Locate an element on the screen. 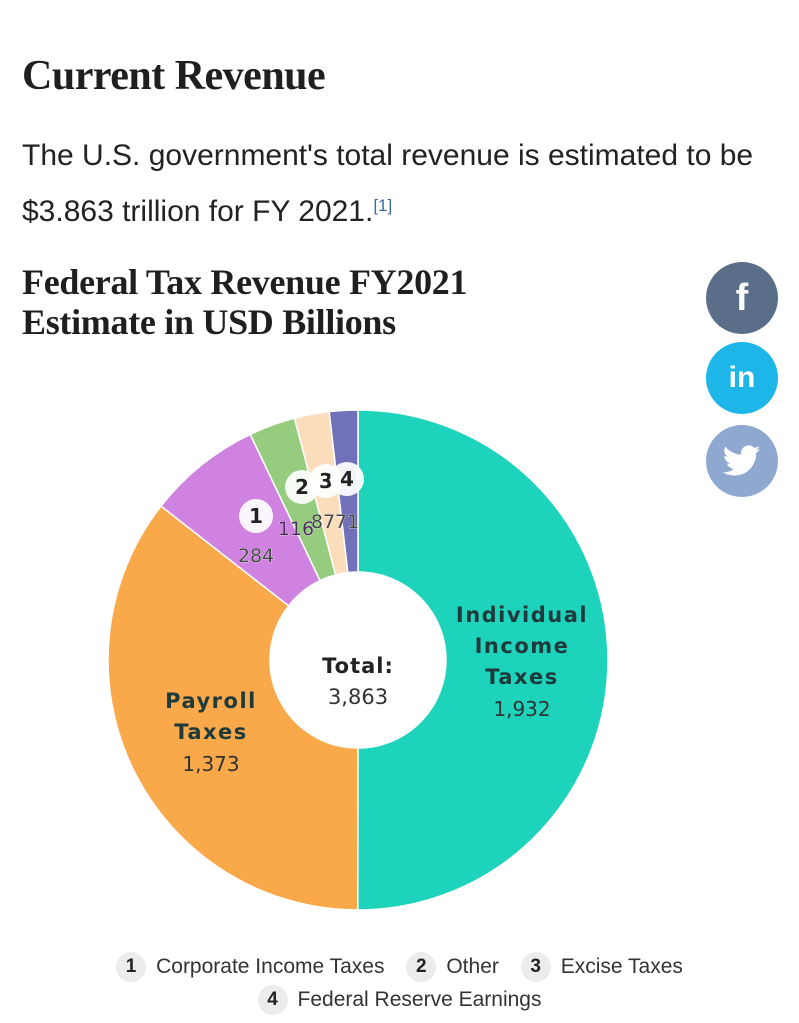  twitter-share-button is located at coordinates (742, 461).